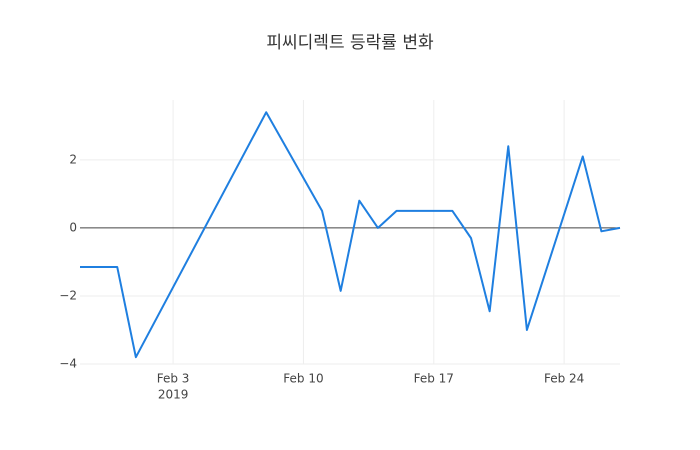 This screenshot has height=450, width=700. What do you see at coordinates (303, 379) in the screenshot?
I see `x-tick-label: Feb 10` at bounding box center [303, 379].